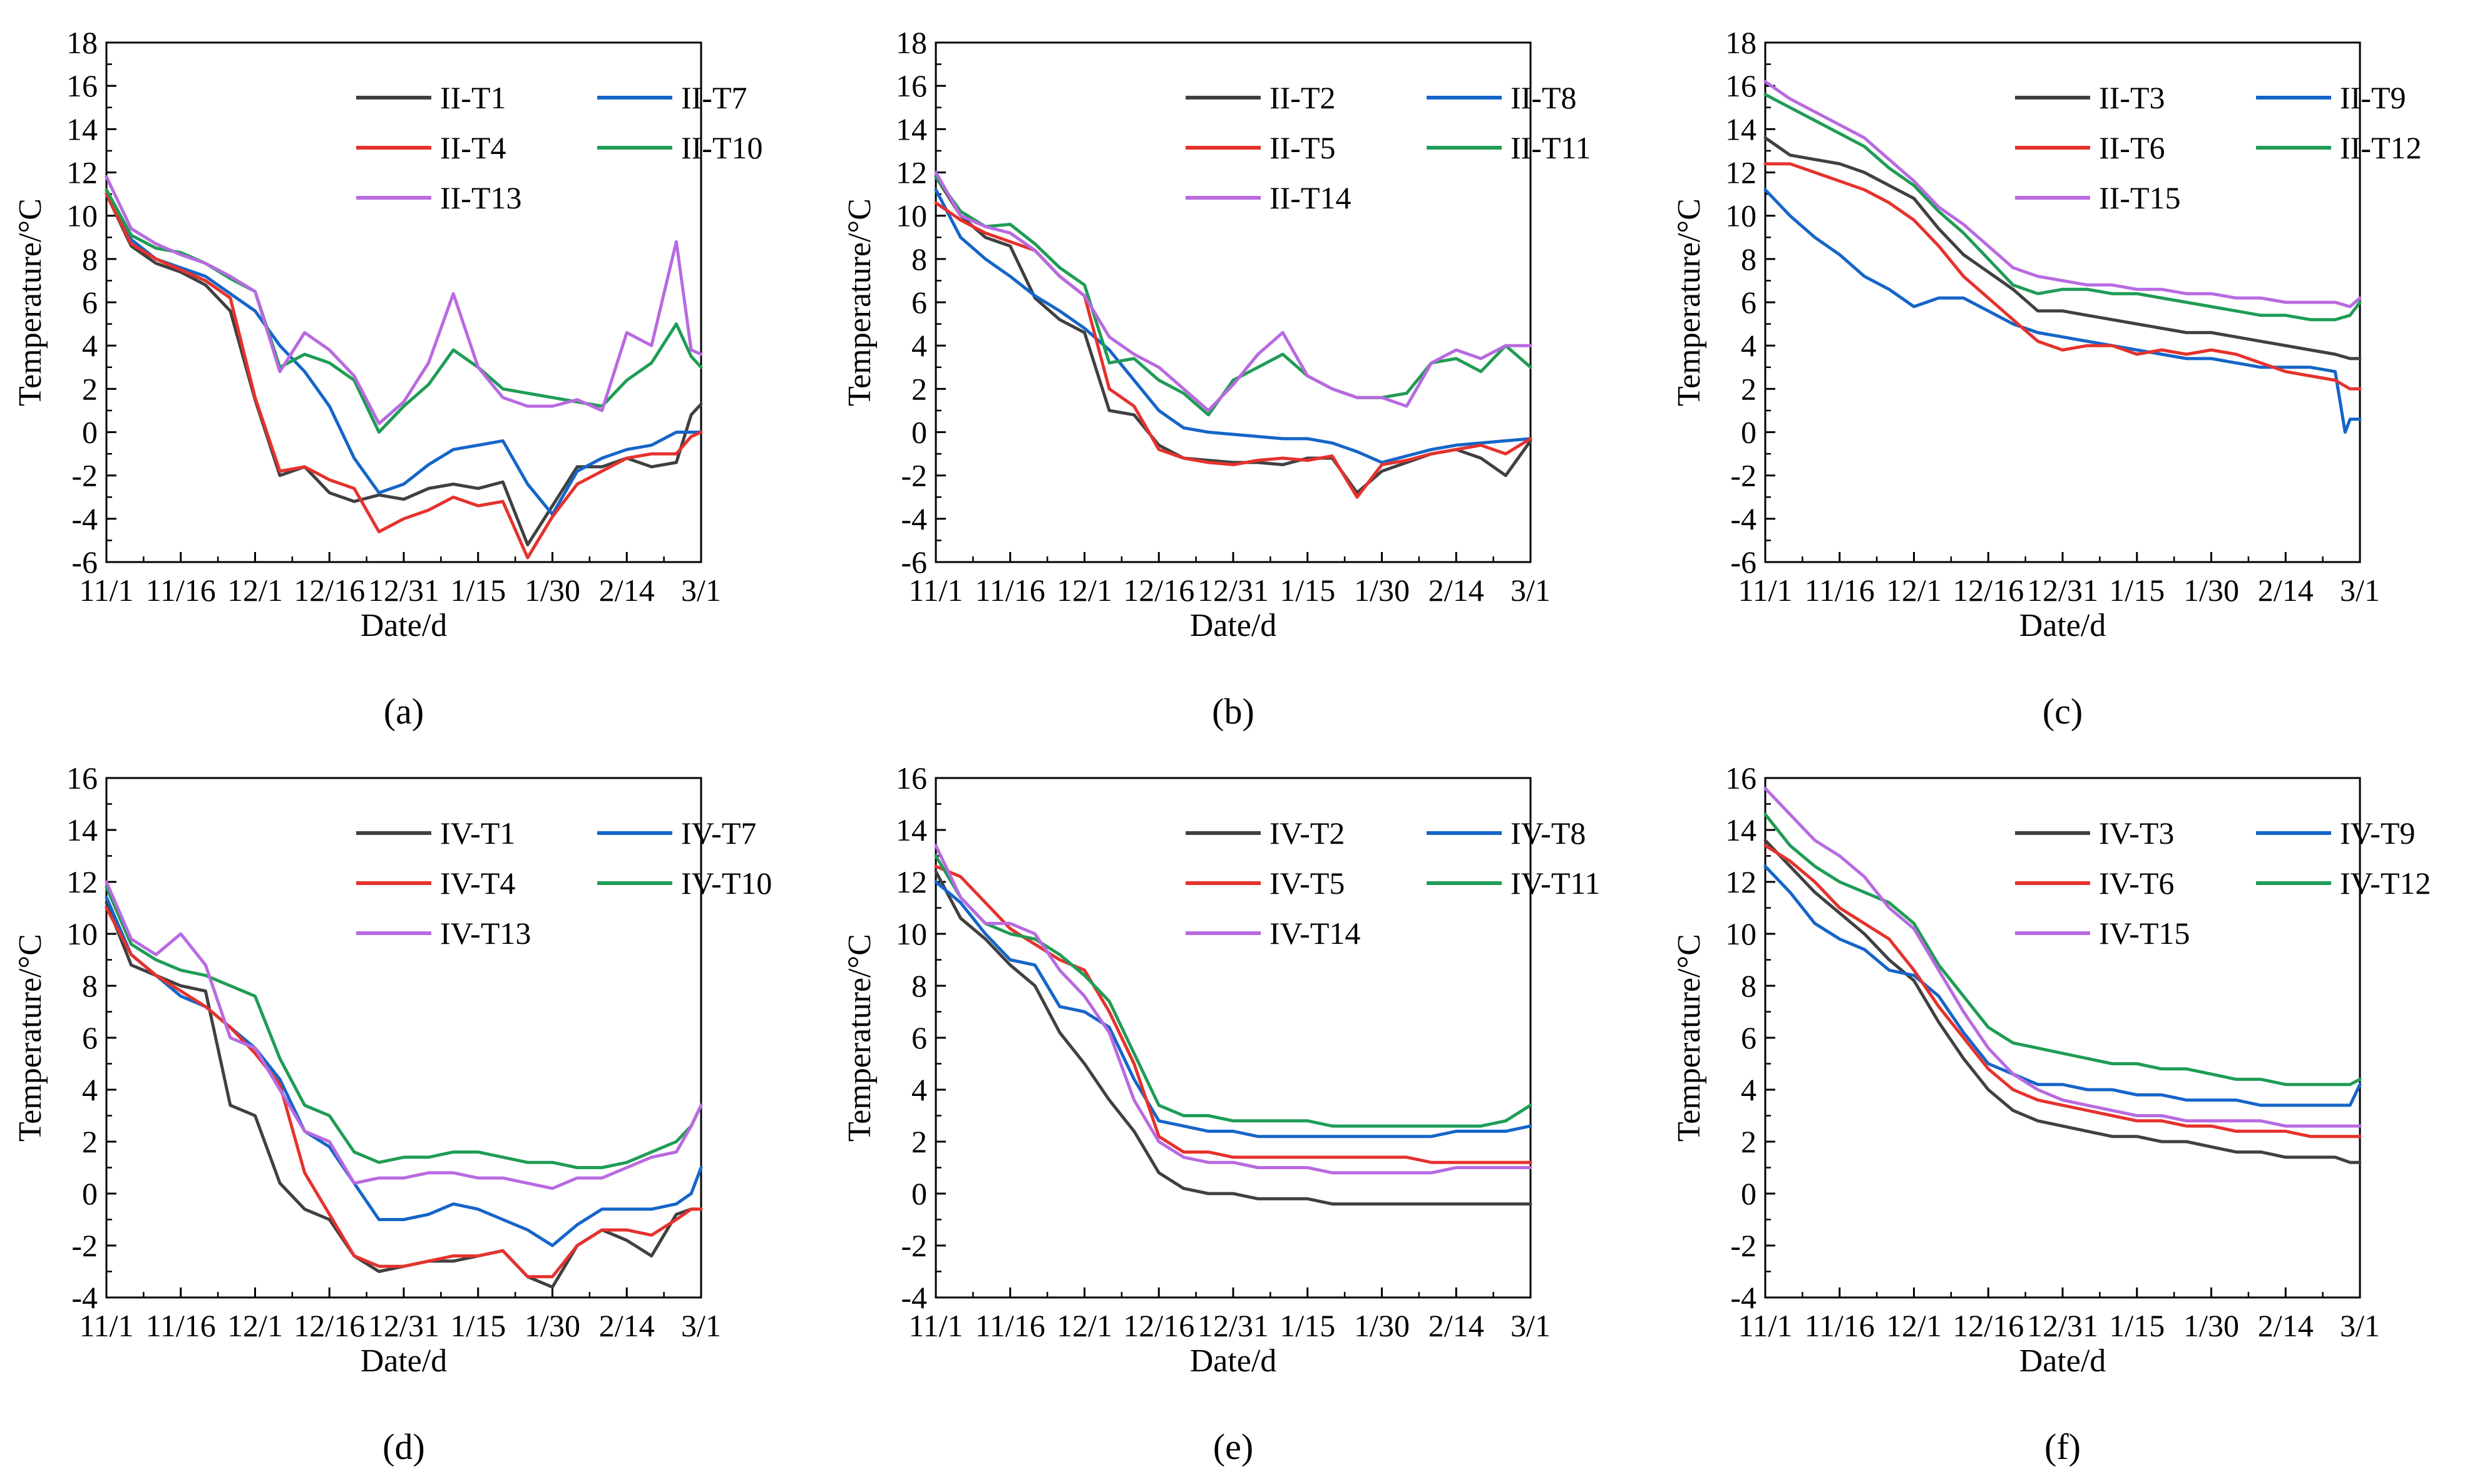 The height and width of the screenshot is (1484, 2477). I want to click on legend-label: II-T5, so click(1302, 147).